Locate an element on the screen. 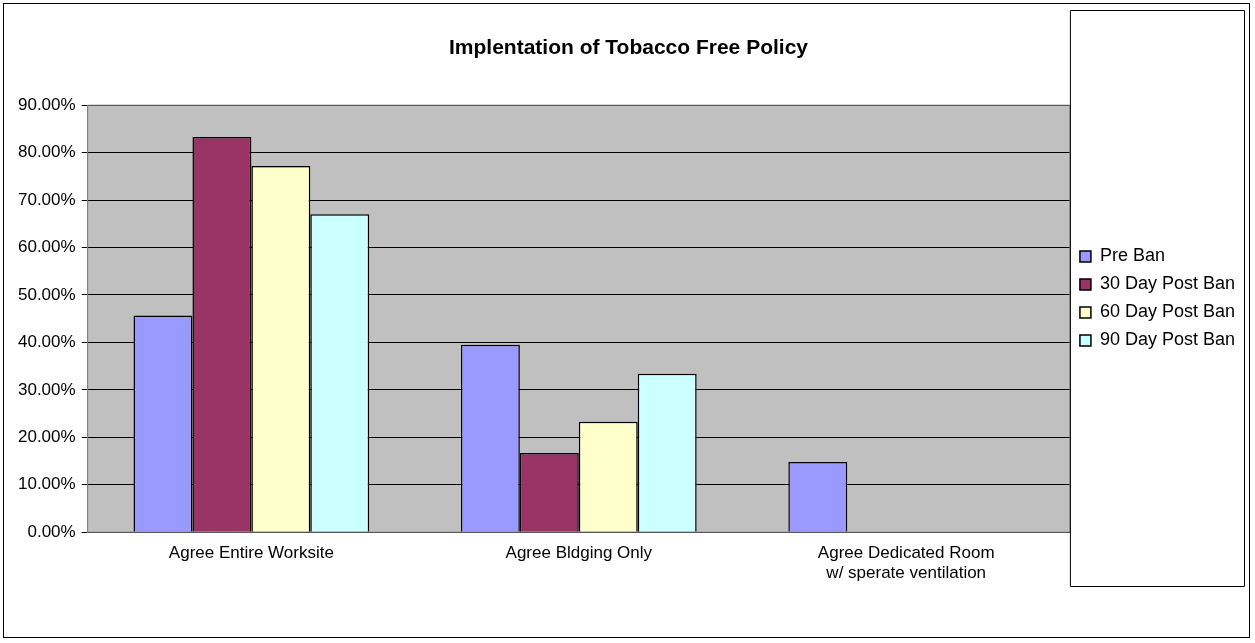 Image resolution: width=1255 pixels, height=643 pixels. y-tick-label: 10.00% is located at coordinates (46, 484).